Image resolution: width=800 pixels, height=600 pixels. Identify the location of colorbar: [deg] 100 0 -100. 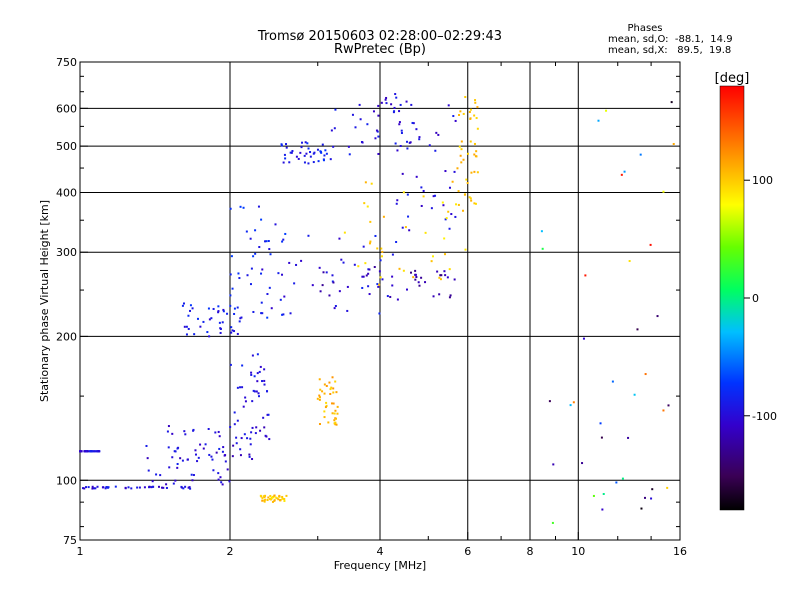
(746, 291).